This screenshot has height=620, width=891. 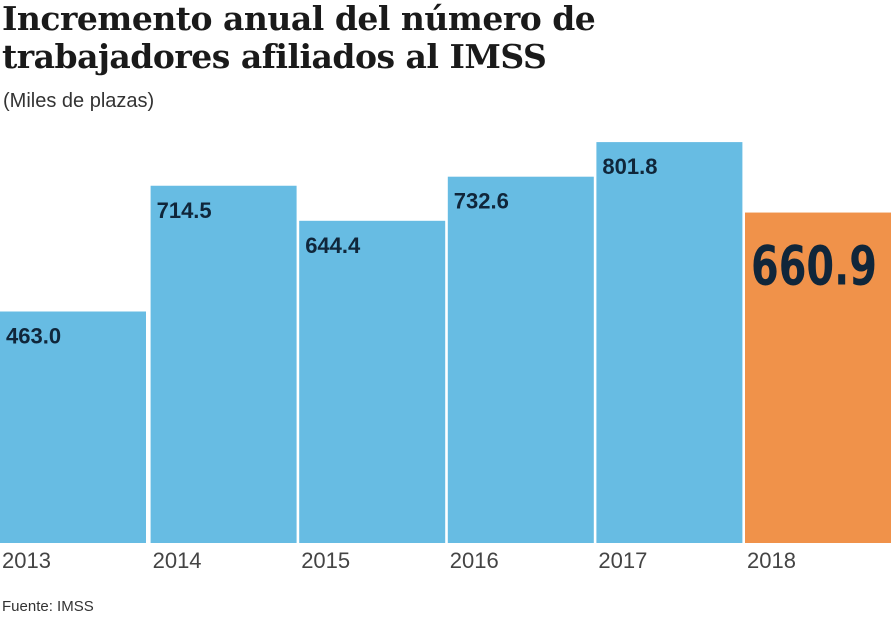 What do you see at coordinates (299, 19) in the screenshot?
I see `chart-title-line-1: Incremento anual del número de` at bounding box center [299, 19].